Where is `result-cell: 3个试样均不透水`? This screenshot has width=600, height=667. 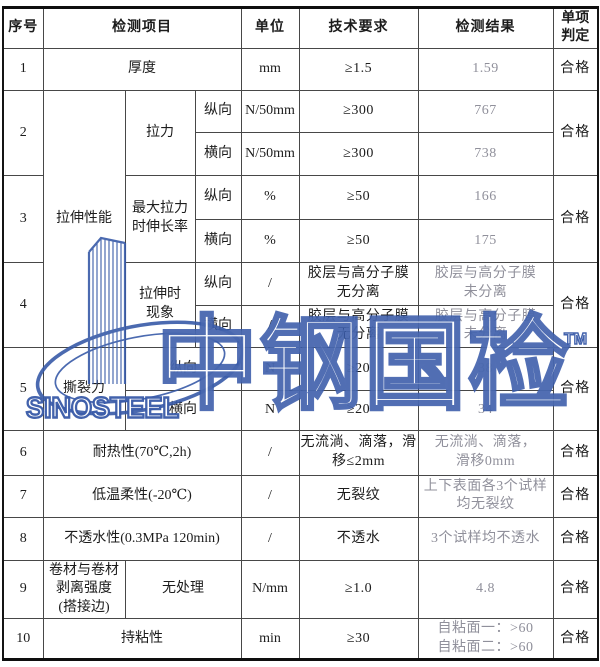 result-cell: 3个试样均不透水 is located at coordinates (485, 538).